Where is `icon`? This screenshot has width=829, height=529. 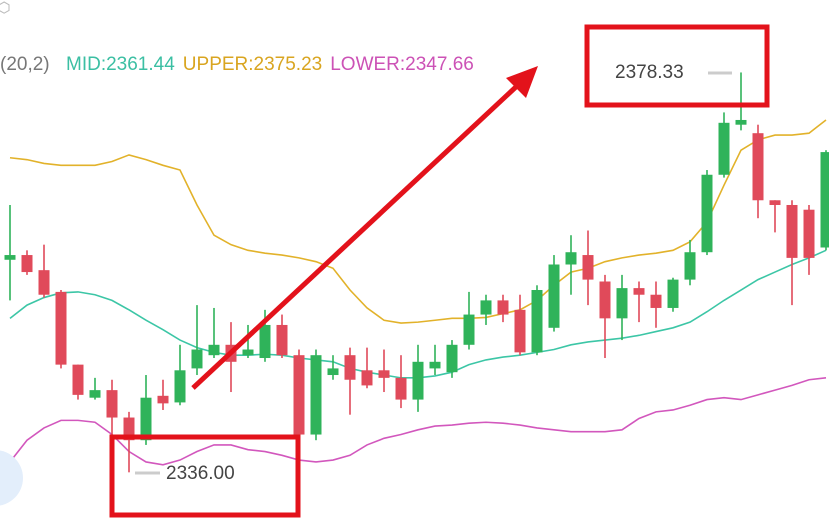 icon is located at coordinates (5, 7).